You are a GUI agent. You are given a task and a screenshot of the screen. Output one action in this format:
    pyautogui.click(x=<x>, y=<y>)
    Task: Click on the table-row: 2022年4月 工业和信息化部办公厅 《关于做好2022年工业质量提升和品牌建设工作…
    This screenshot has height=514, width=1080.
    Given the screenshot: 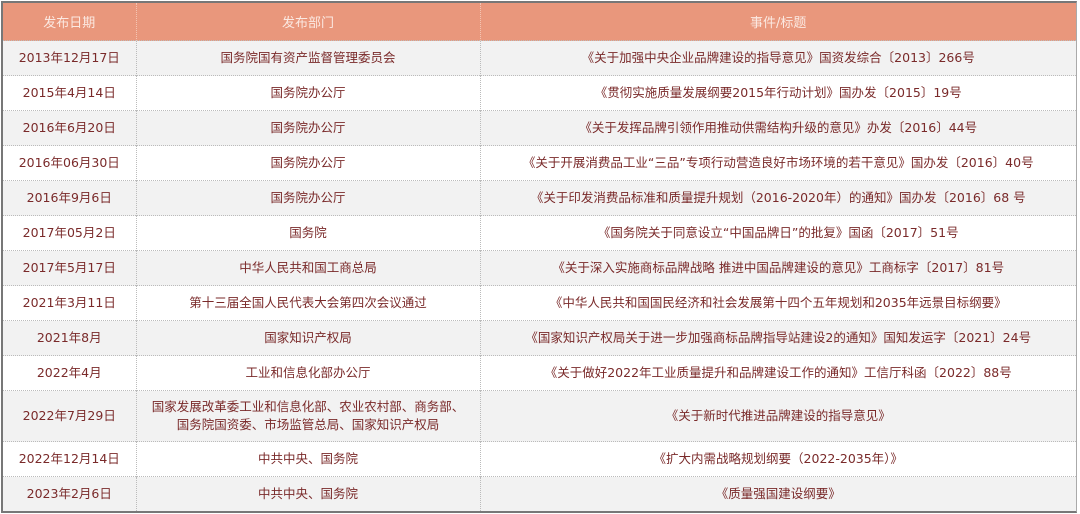 What is the action you would take?
    pyautogui.click(x=539, y=373)
    